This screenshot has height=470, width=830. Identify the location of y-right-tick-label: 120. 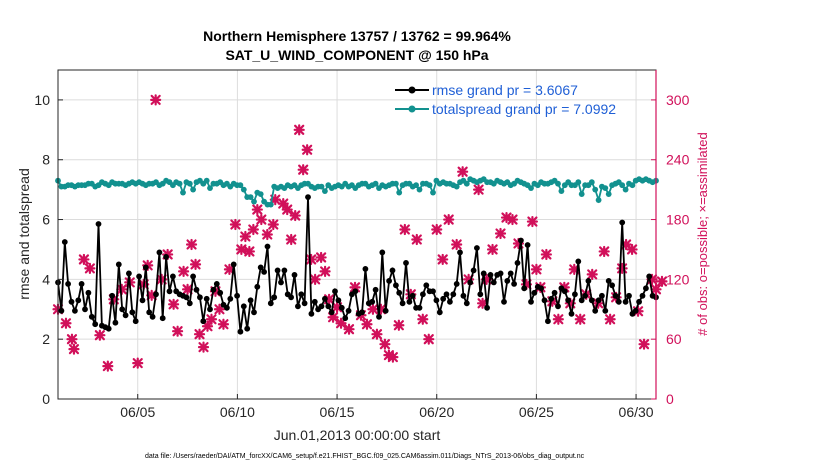
(678, 279).